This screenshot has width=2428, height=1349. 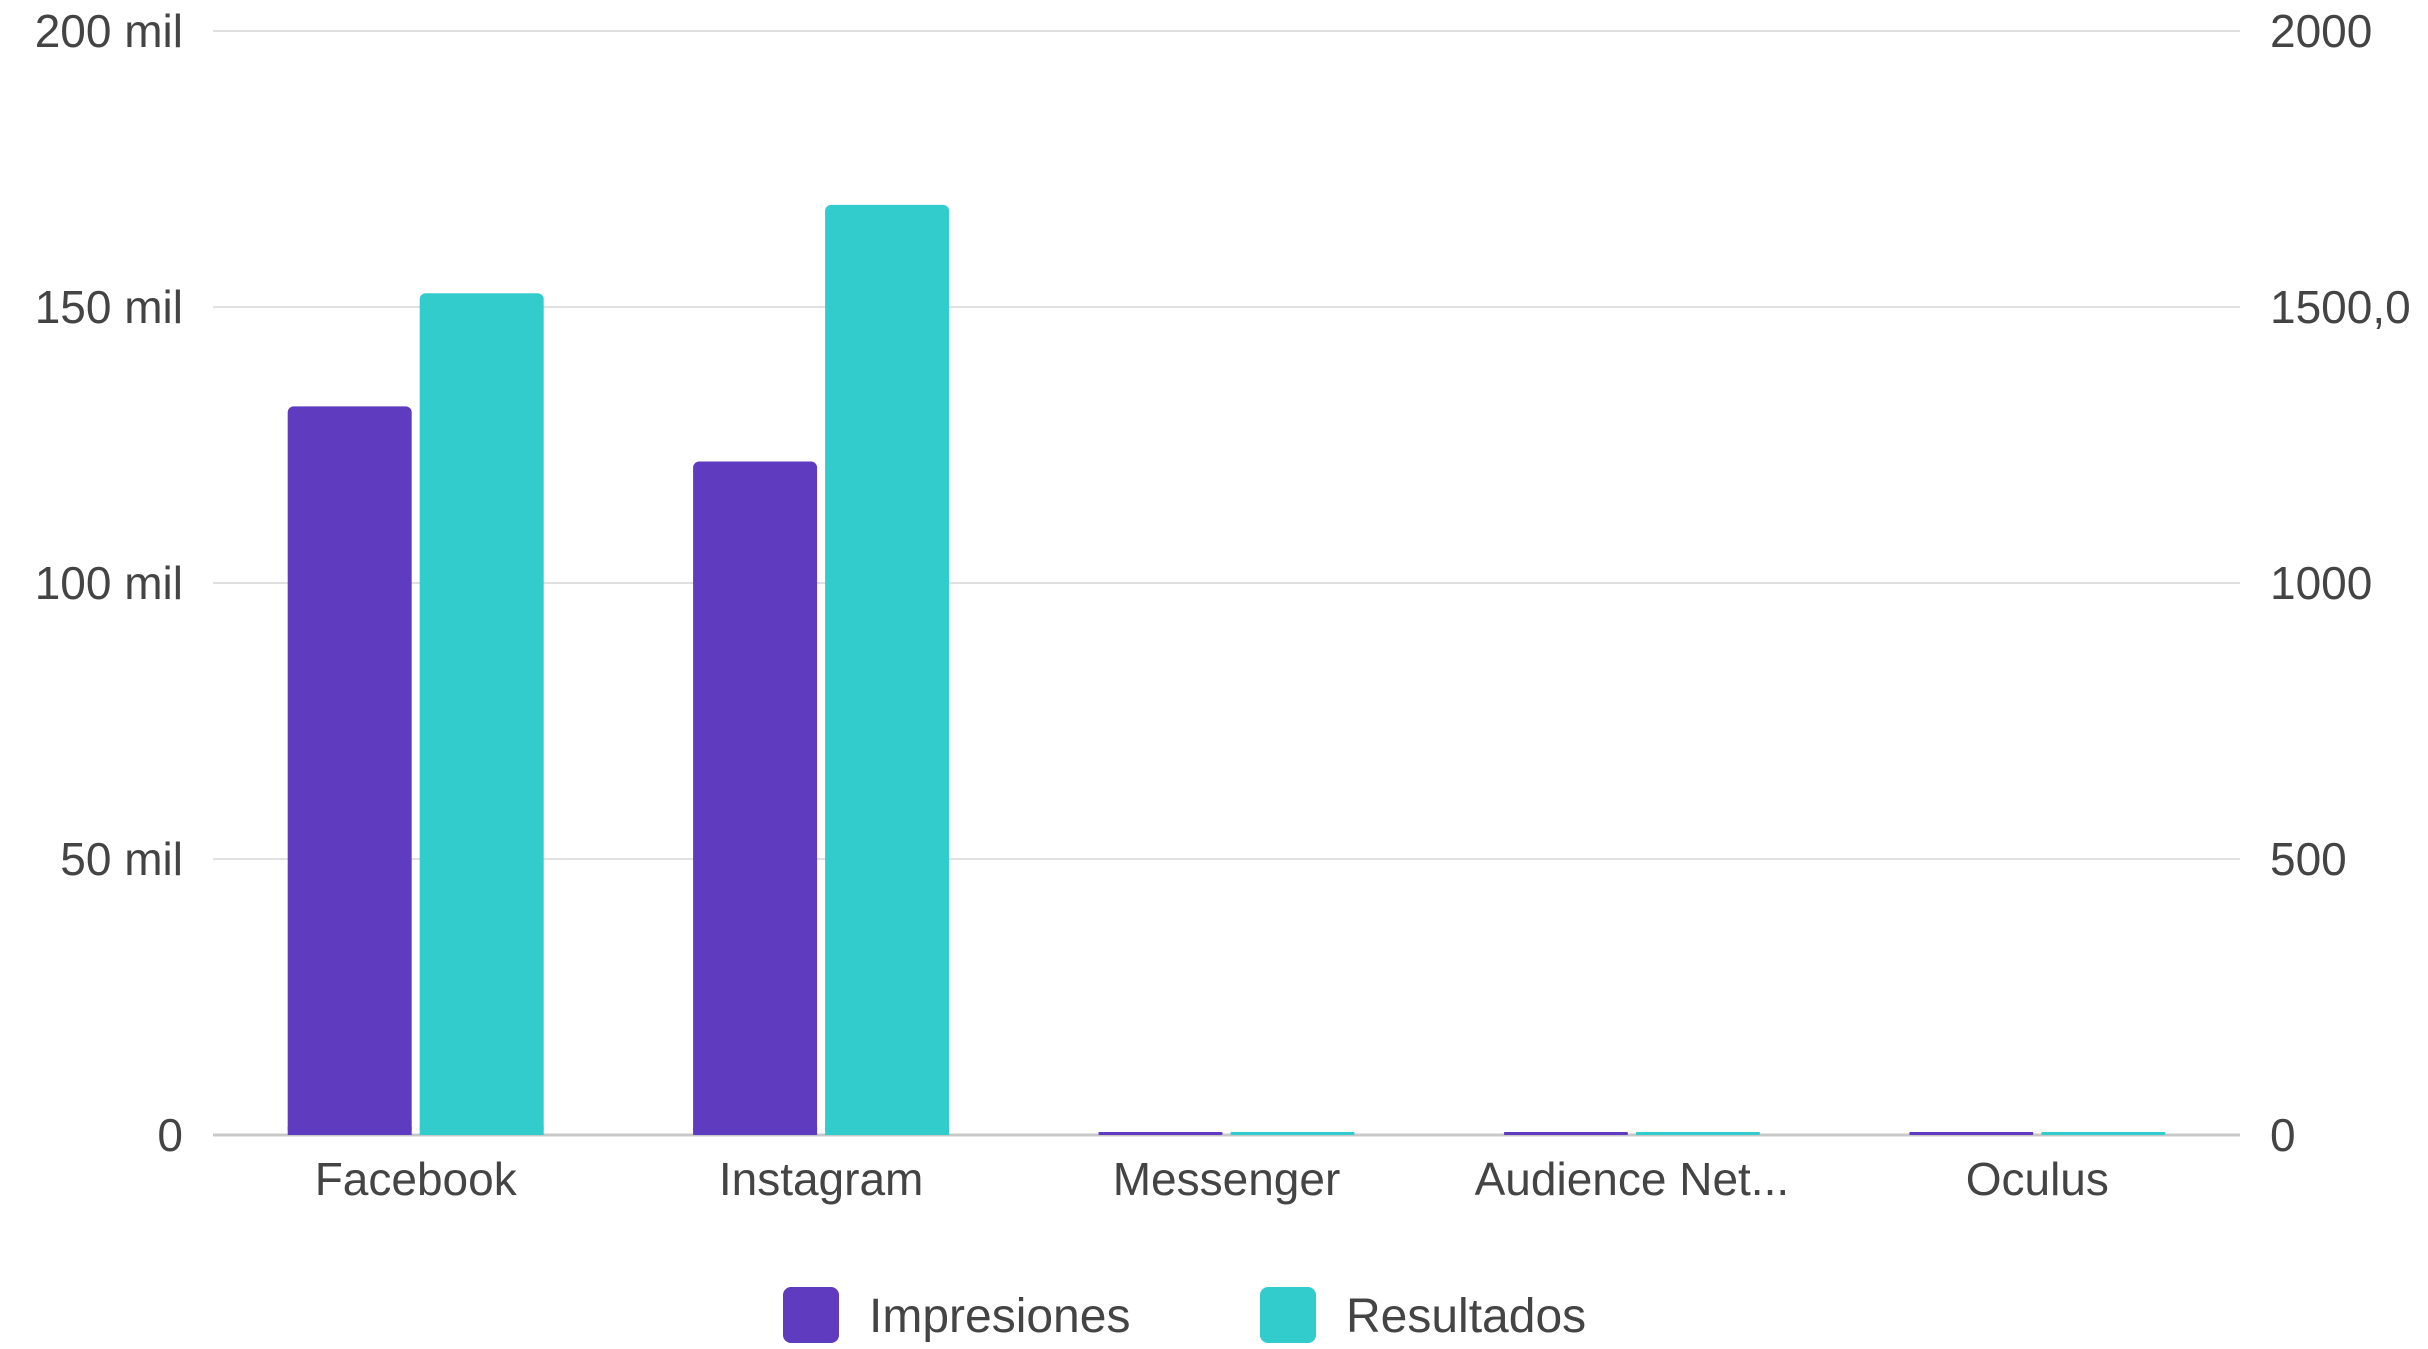 What do you see at coordinates (2283, 1135) in the screenshot?
I see `right-tick-label: 0` at bounding box center [2283, 1135].